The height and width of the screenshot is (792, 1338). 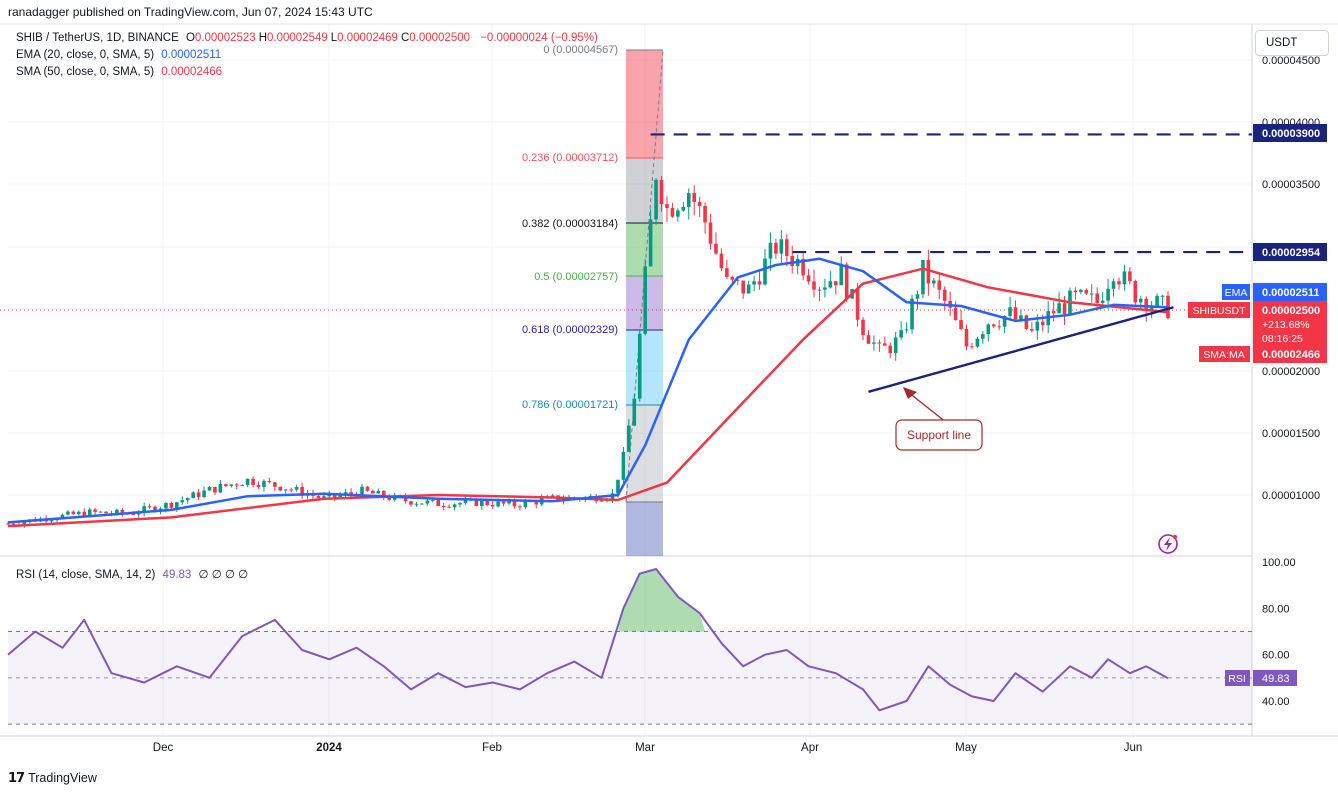 What do you see at coordinates (86, 575) in the screenshot?
I see `rsi-legend-label: RSI (14, close, SMA, 14, 2)` at bounding box center [86, 575].